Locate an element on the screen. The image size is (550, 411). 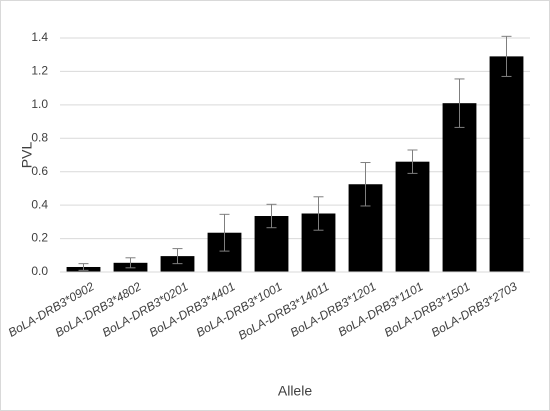
y-tick-label: 0.8 is located at coordinates (39, 137).